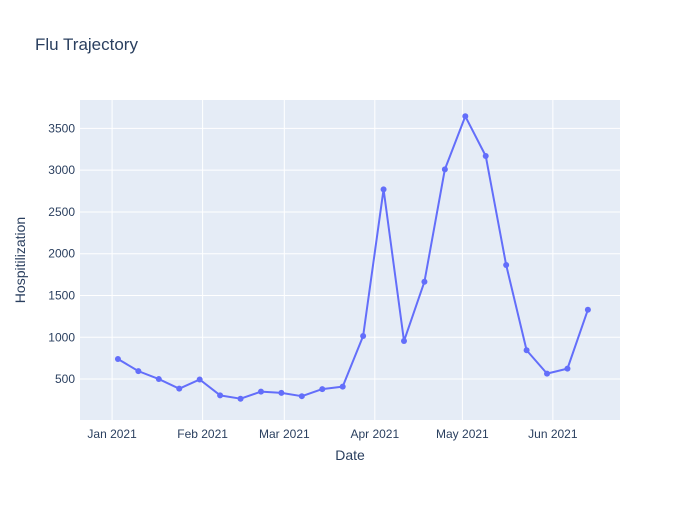 This screenshot has width=700, height=505. I want to click on x-tick-label: May 2021, so click(462, 434).